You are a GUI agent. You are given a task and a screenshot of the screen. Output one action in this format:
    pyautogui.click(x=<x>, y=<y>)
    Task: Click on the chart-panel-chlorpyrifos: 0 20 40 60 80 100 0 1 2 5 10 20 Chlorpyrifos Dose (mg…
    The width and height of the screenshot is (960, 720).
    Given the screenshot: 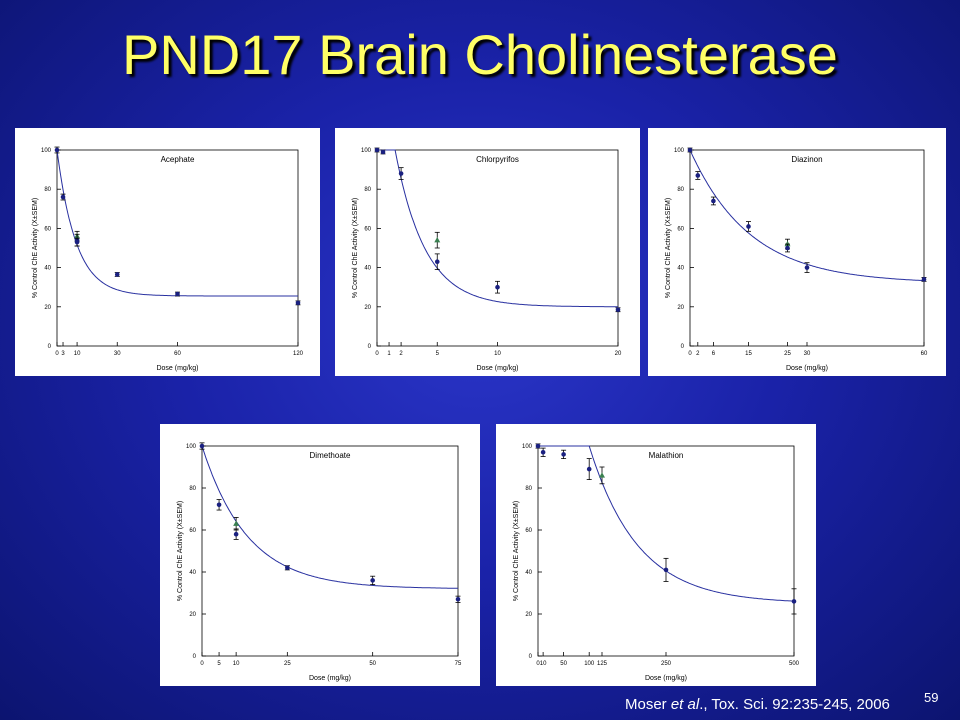 What is the action you would take?
    pyautogui.click(x=487, y=252)
    